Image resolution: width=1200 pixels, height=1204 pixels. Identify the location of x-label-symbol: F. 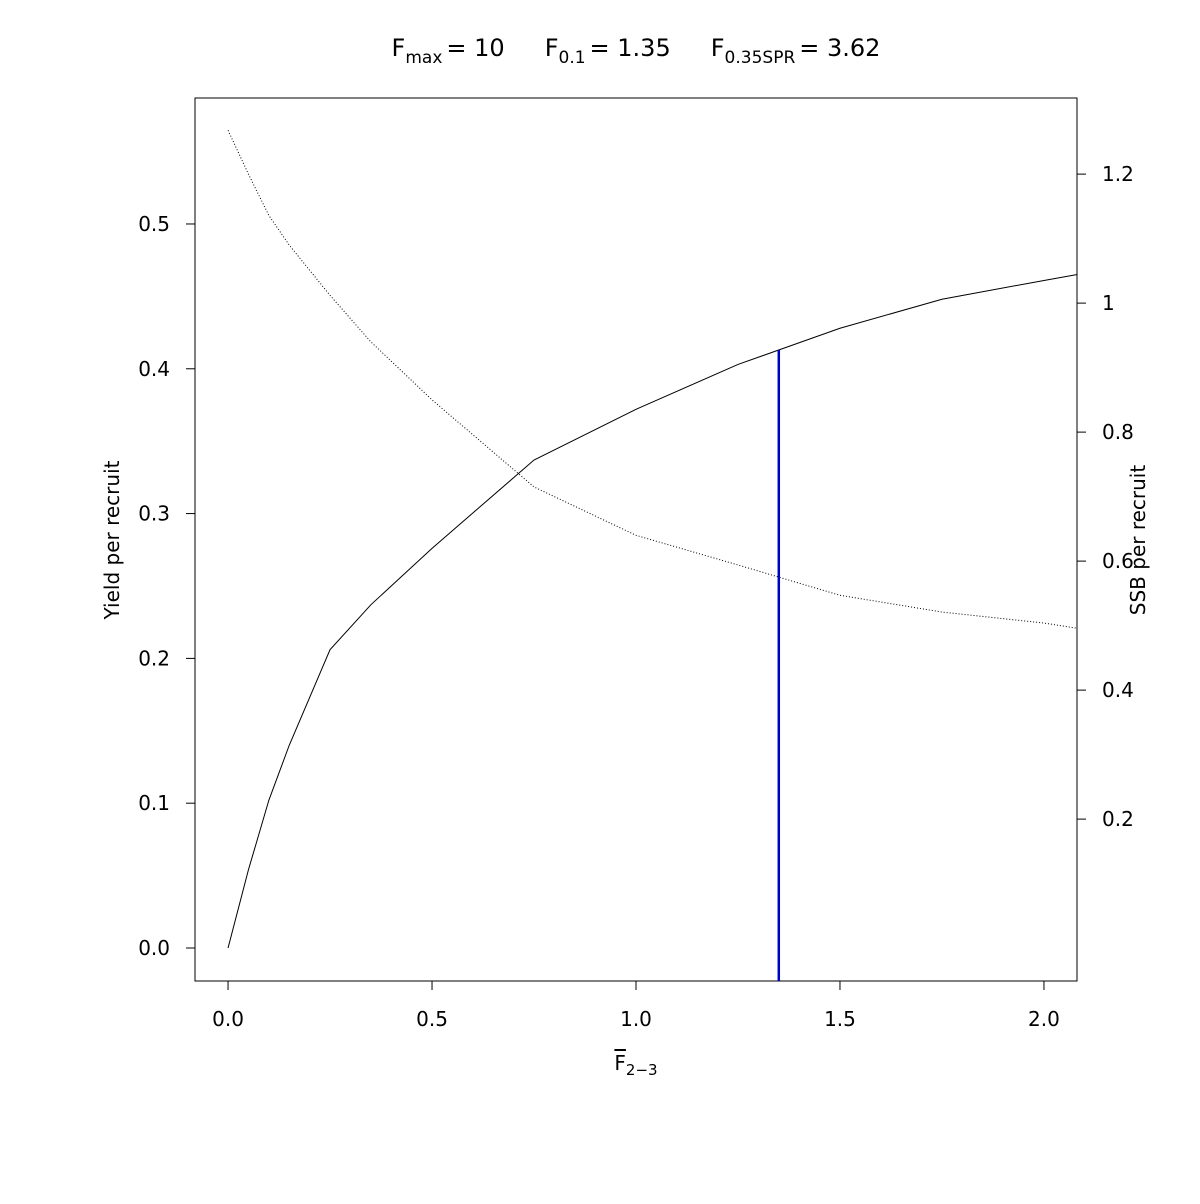
(620, 1063).